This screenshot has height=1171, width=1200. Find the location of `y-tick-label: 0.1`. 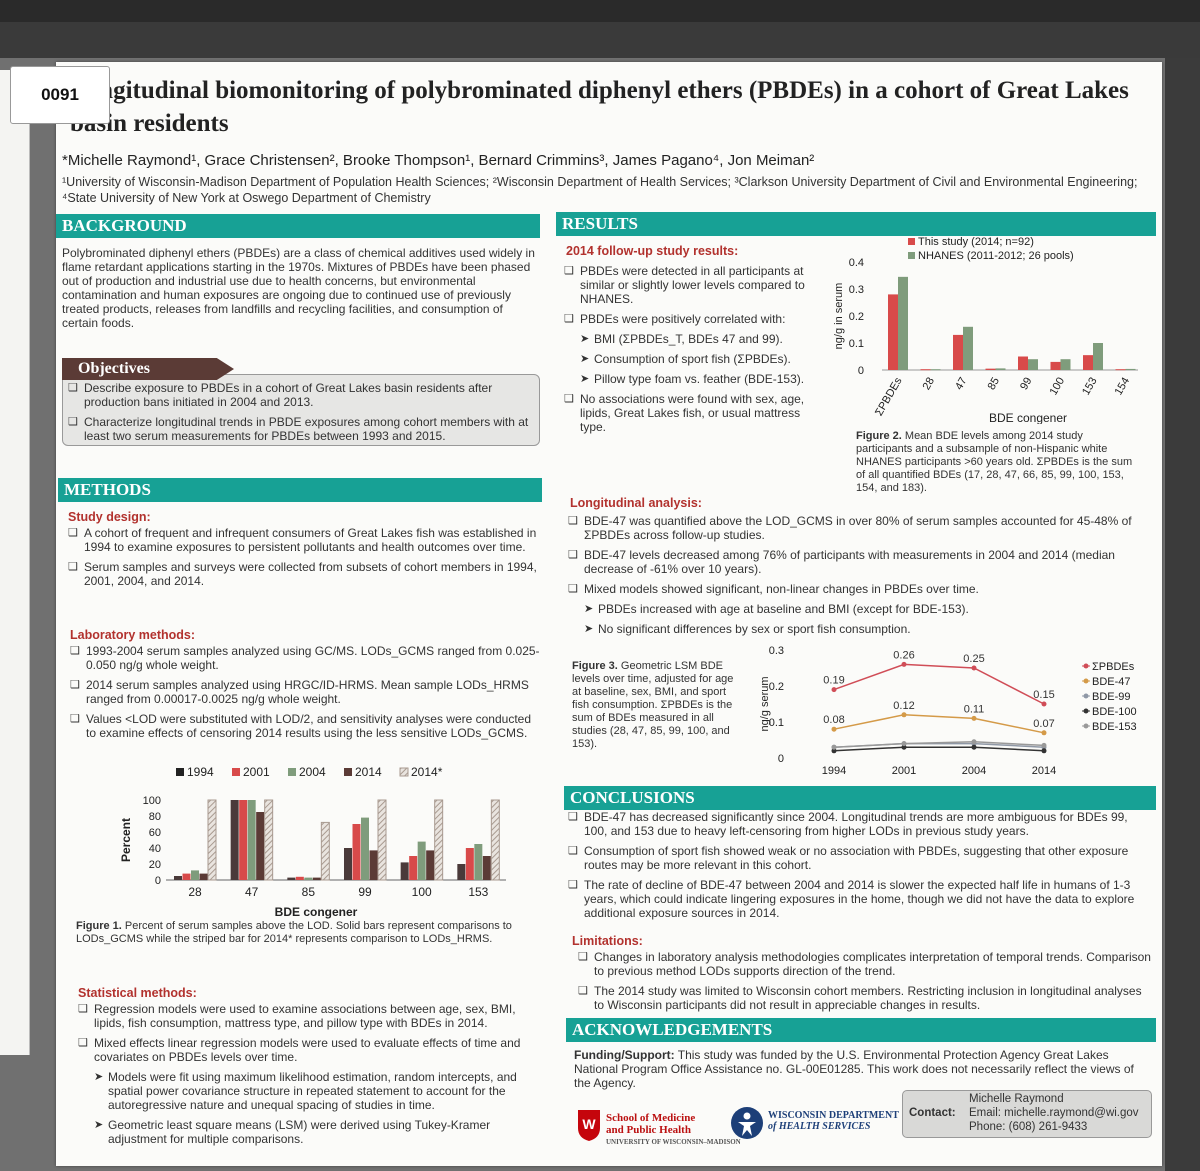

y-tick-label: 0.1 is located at coordinates (776, 723).